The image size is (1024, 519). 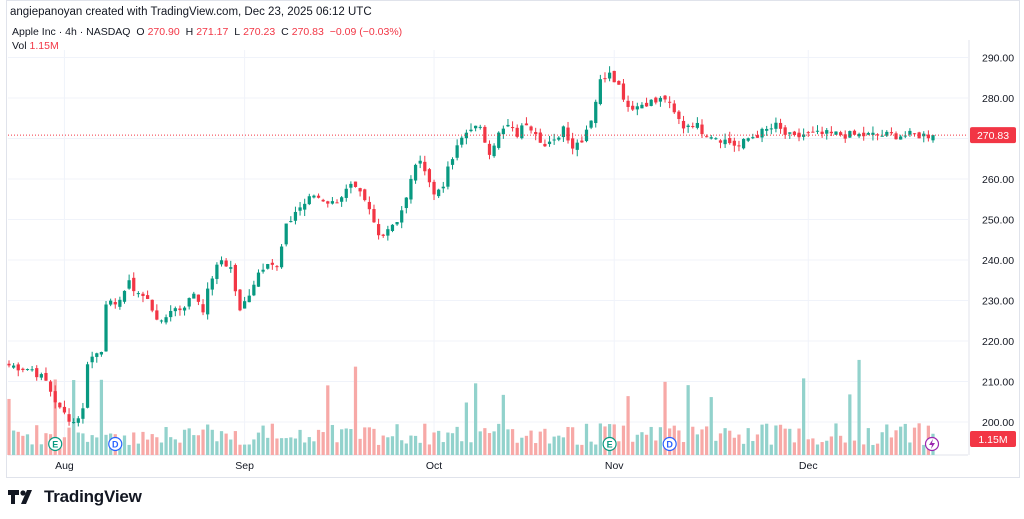 I want to click on legend-symbol: Apple Inc · 4h · NASDAQ, so click(x=71, y=32).